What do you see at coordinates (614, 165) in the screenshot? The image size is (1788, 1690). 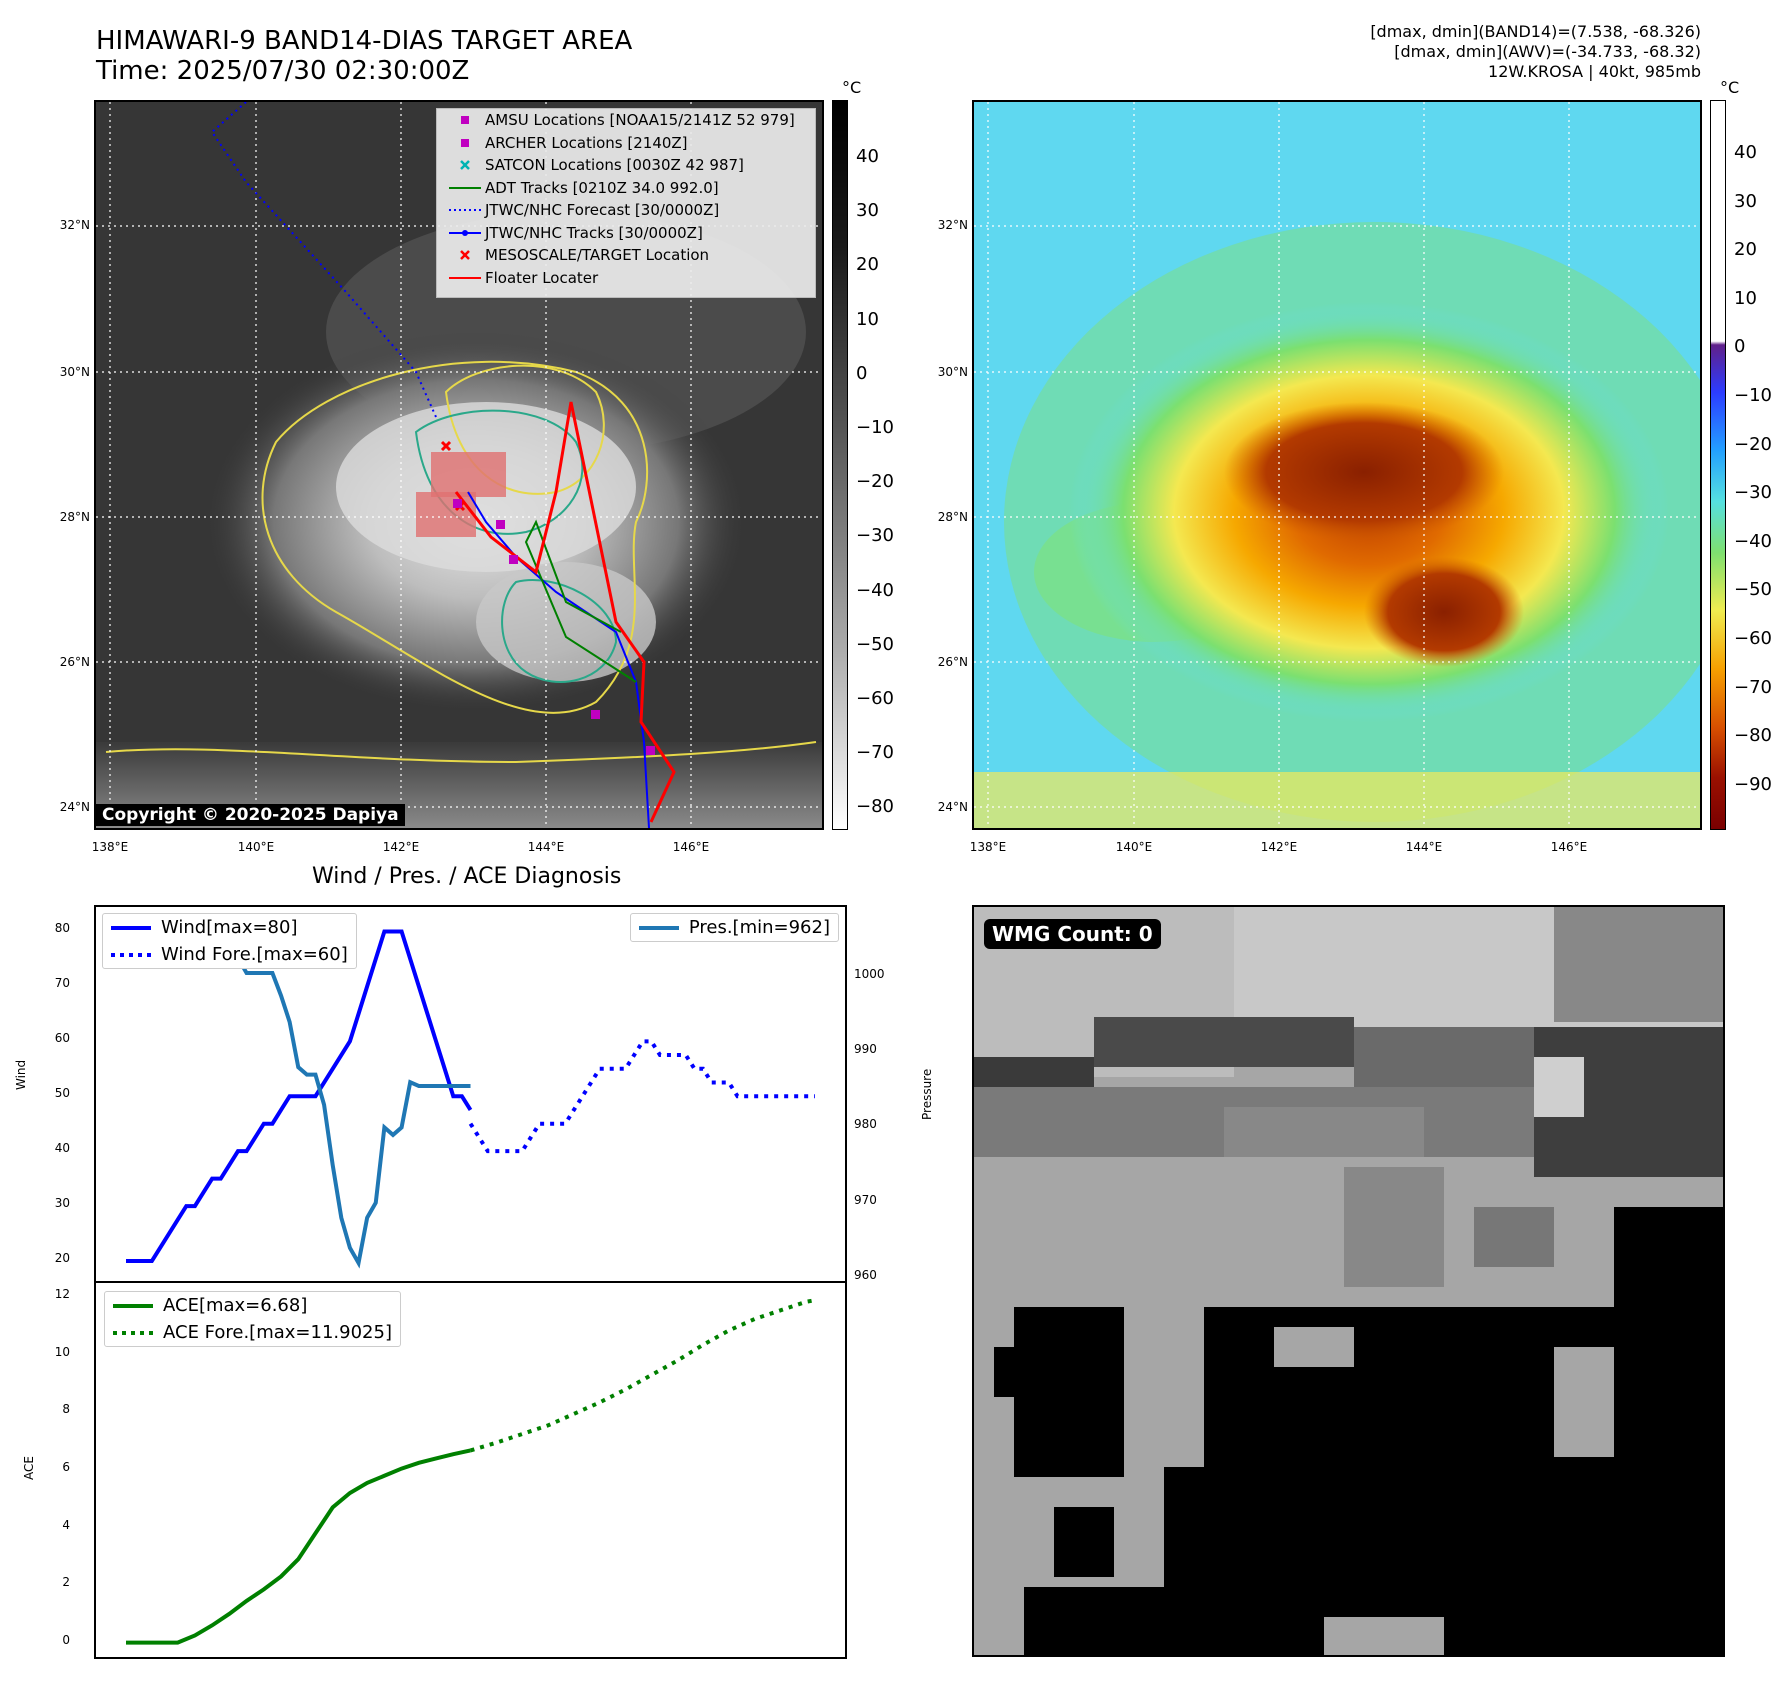 I see `legend-label: SATCON Locations [0030Z 42 987]` at bounding box center [614, 165].